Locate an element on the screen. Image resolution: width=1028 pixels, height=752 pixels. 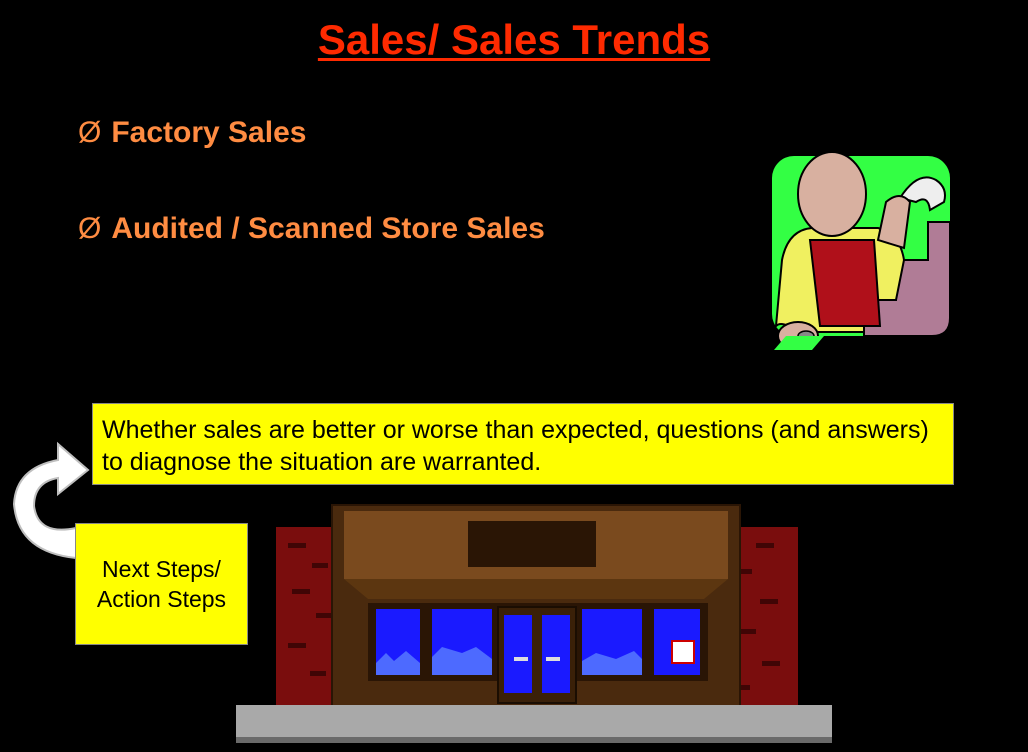
slide-title: Sales/ Sales Trends is located at coordinates (514, 39).